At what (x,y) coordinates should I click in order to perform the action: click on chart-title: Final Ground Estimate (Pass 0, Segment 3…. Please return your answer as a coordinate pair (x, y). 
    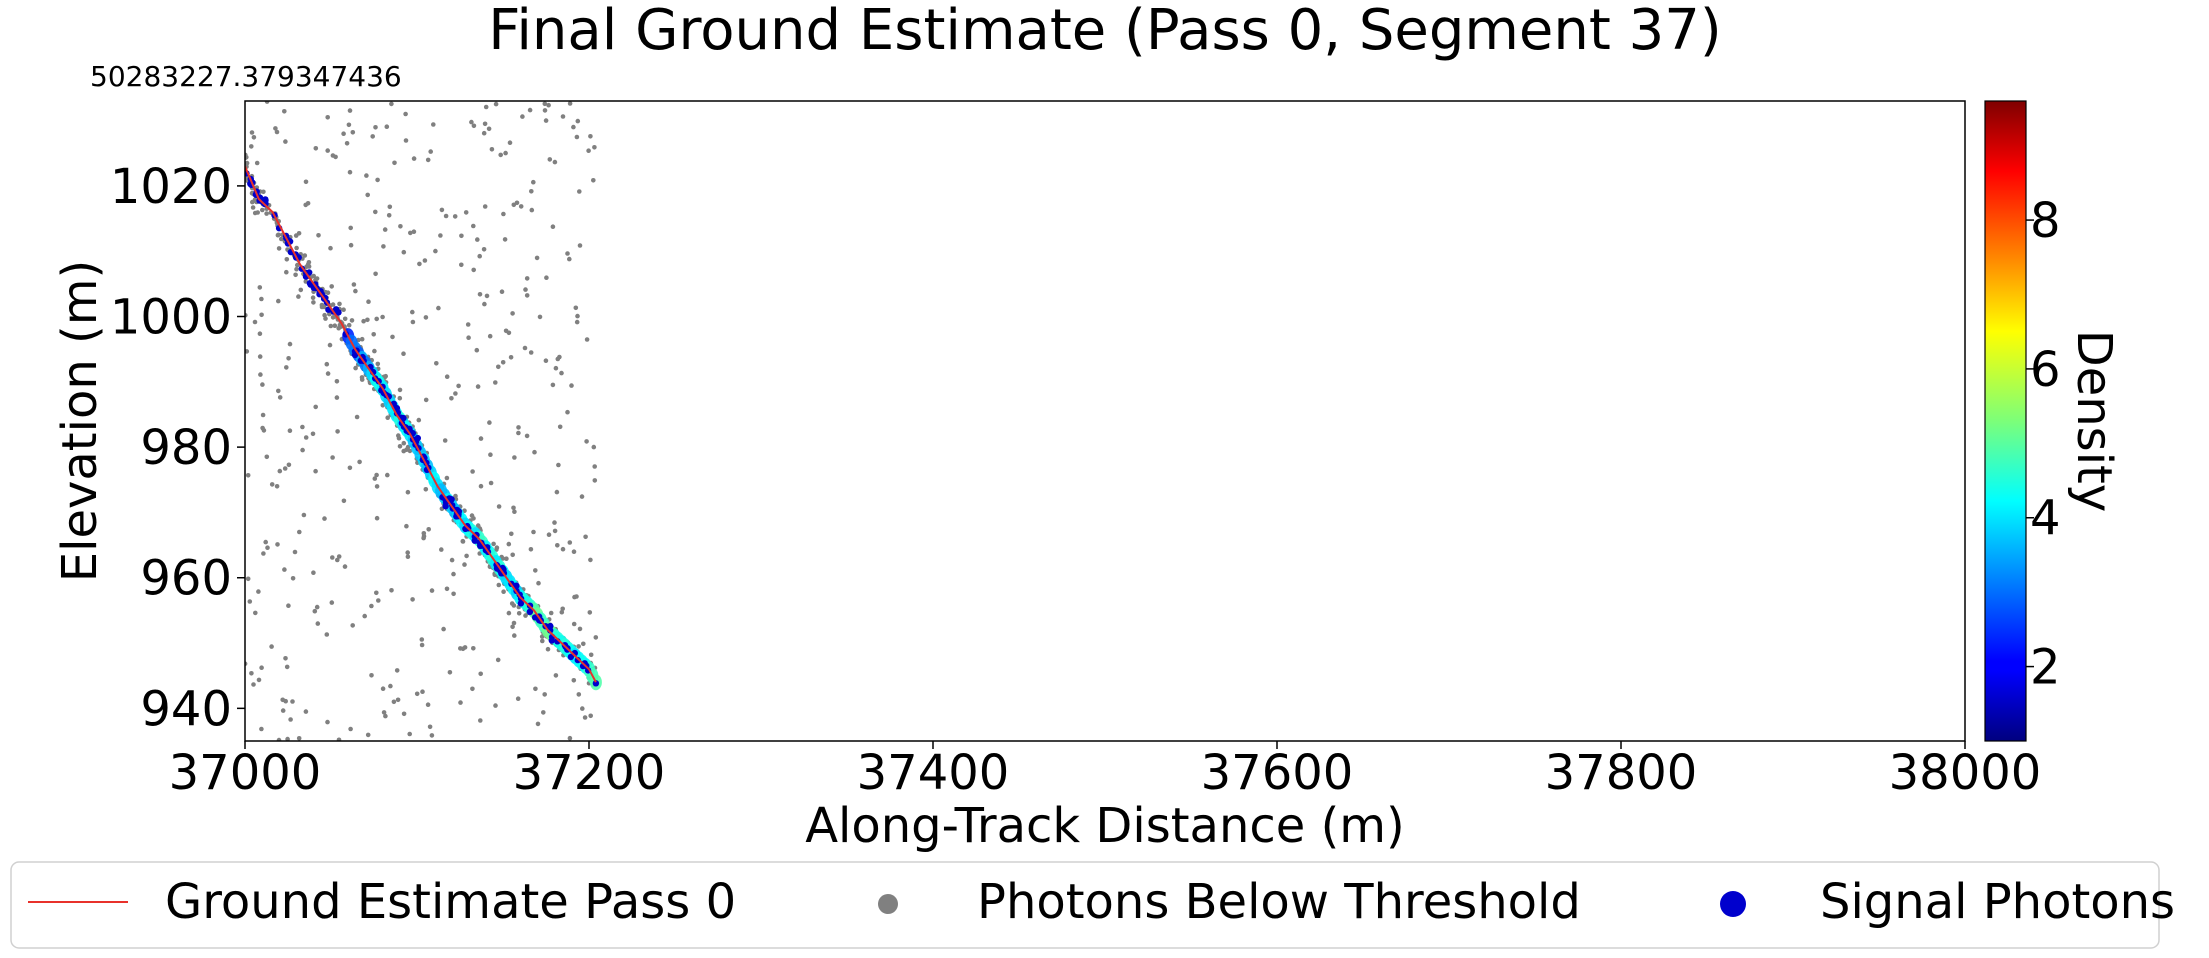
    Looking at the image, I should click on (1105, 31).